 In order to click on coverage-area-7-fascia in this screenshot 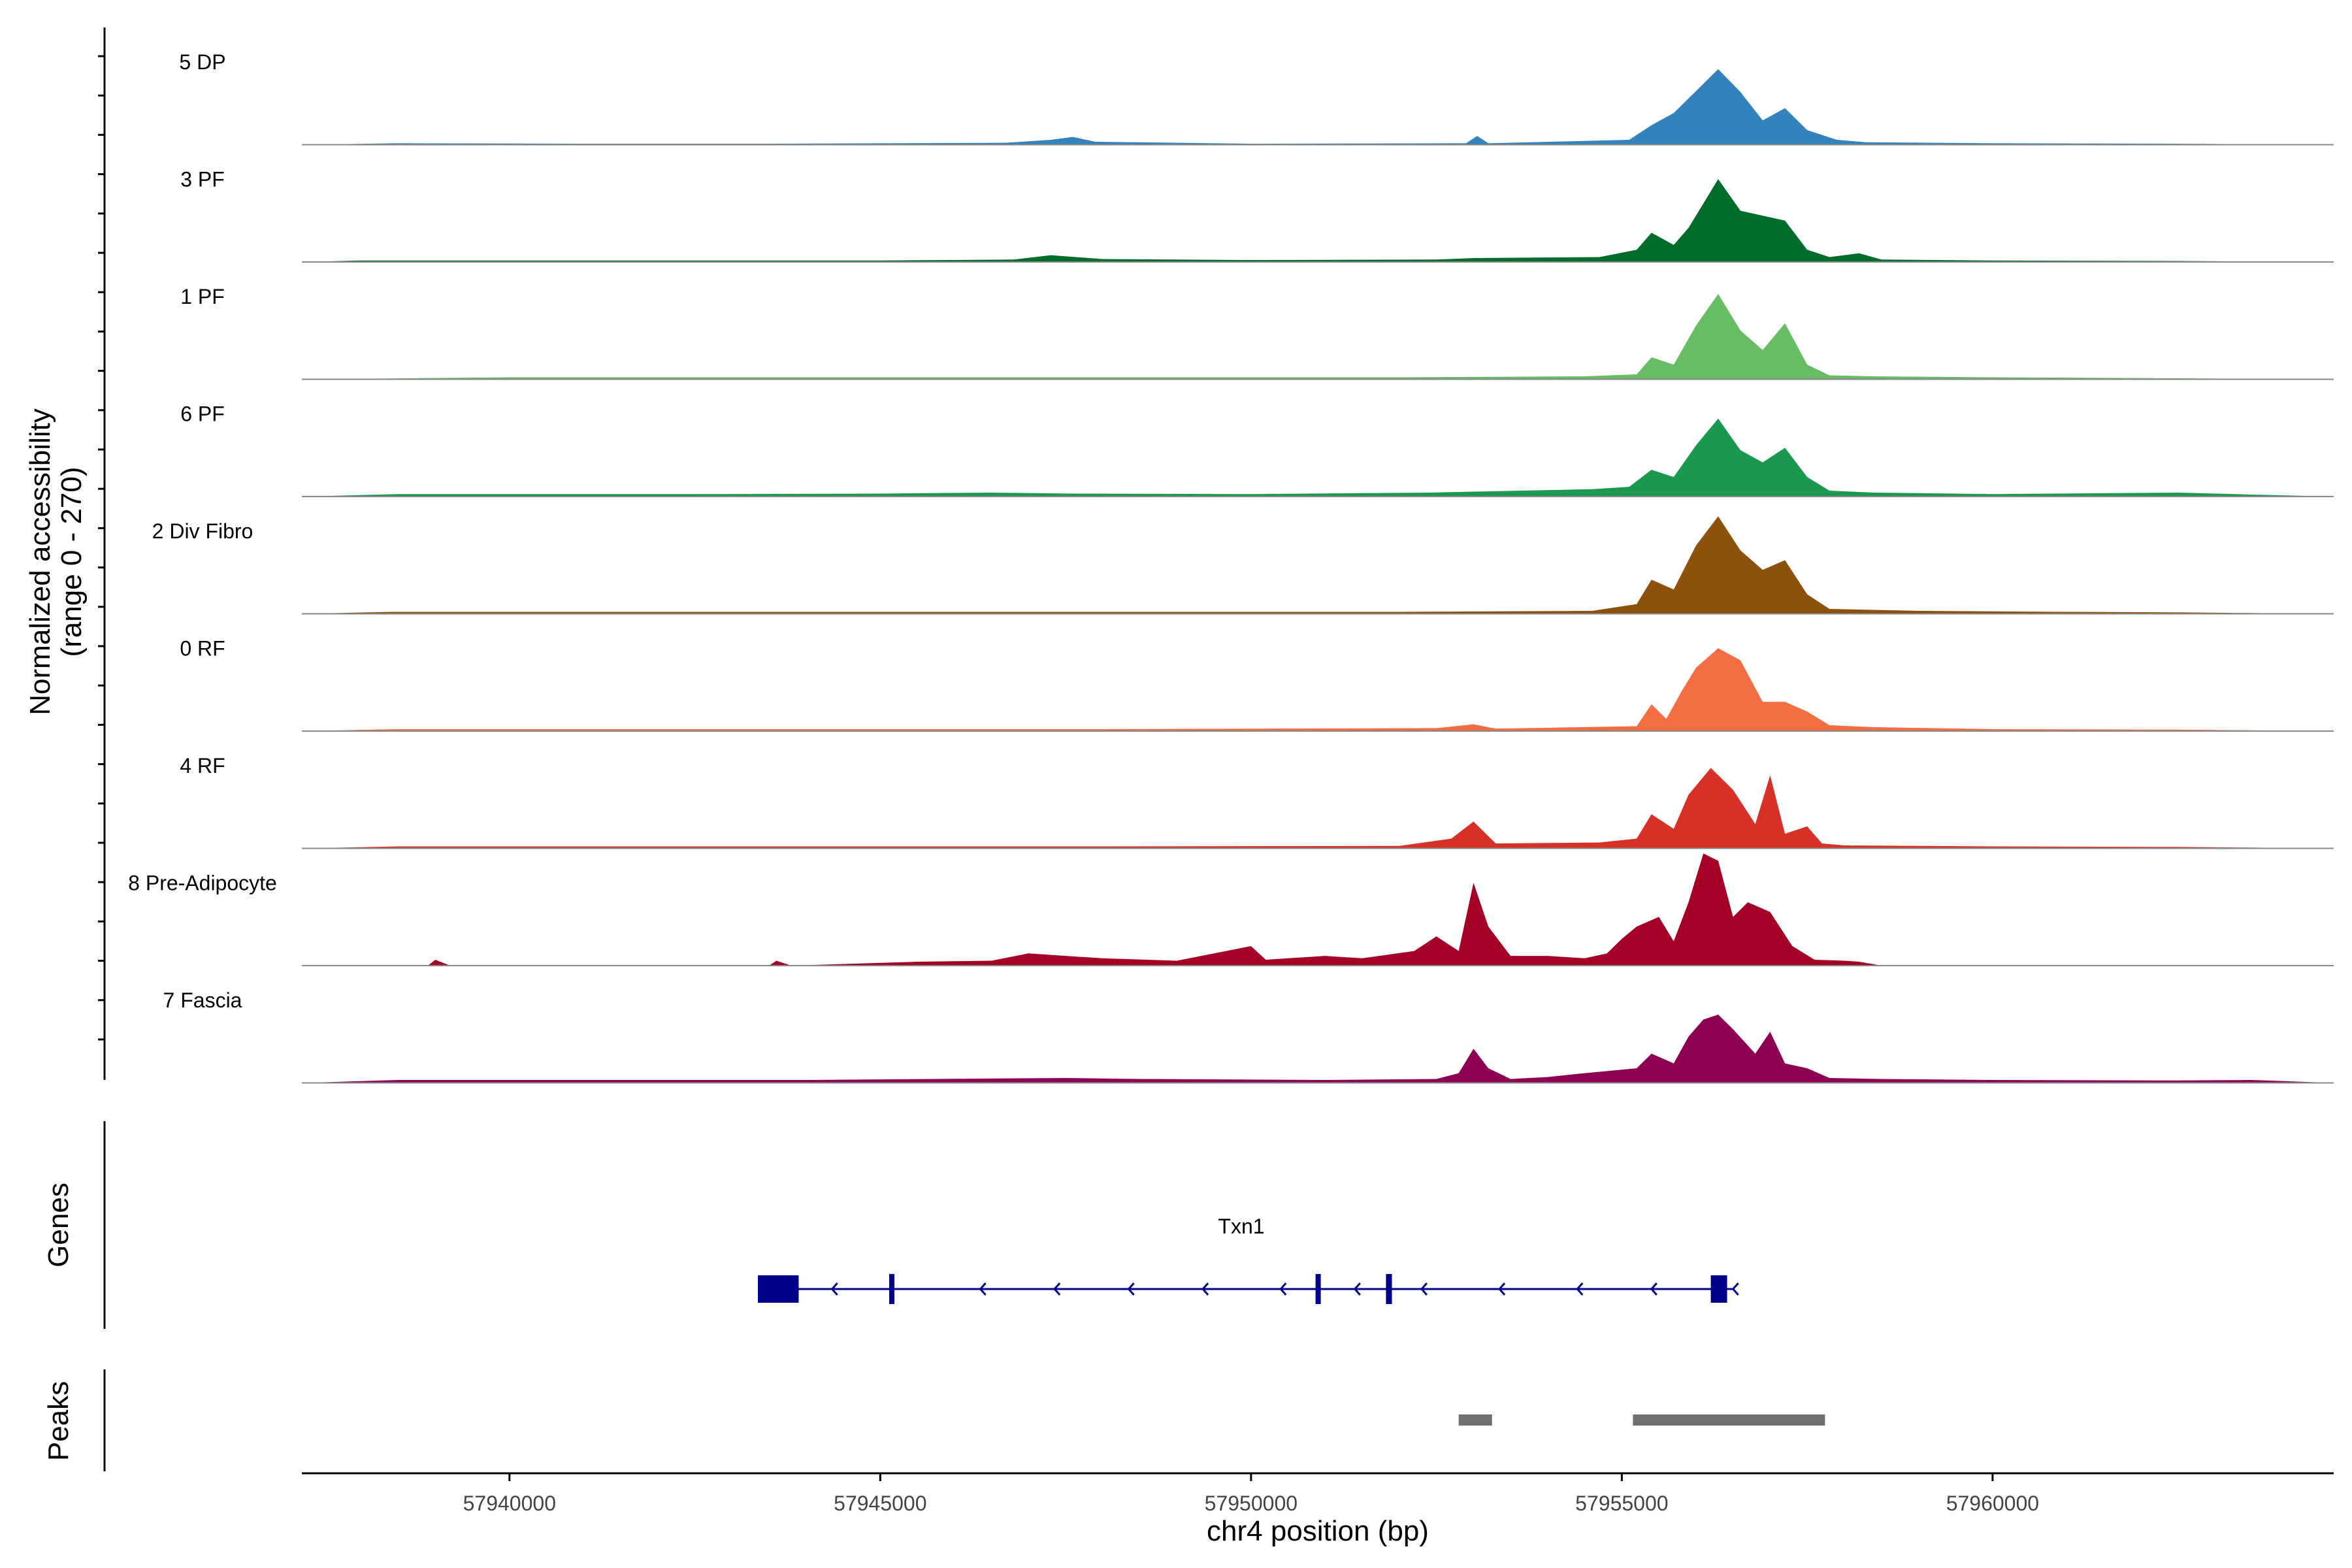, I will do `click(1318, 1049)`.